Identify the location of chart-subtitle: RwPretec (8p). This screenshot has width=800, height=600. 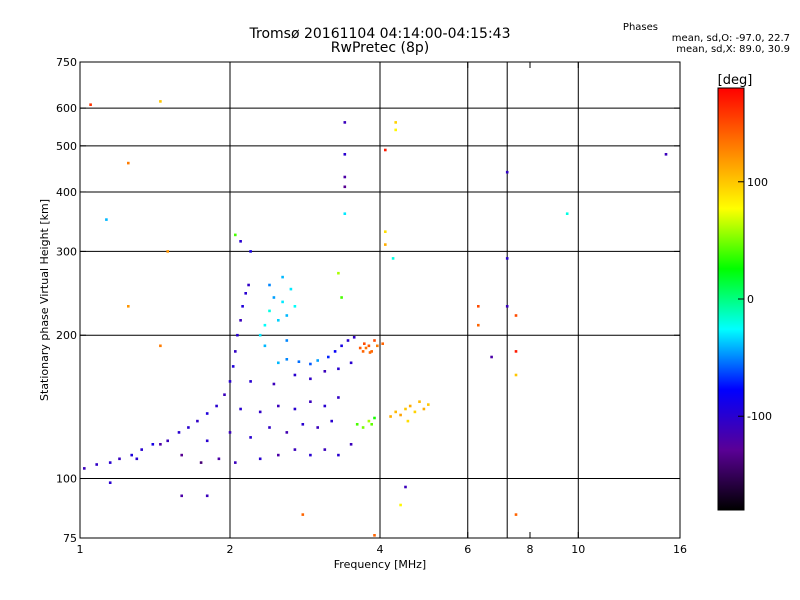
(380, 48).